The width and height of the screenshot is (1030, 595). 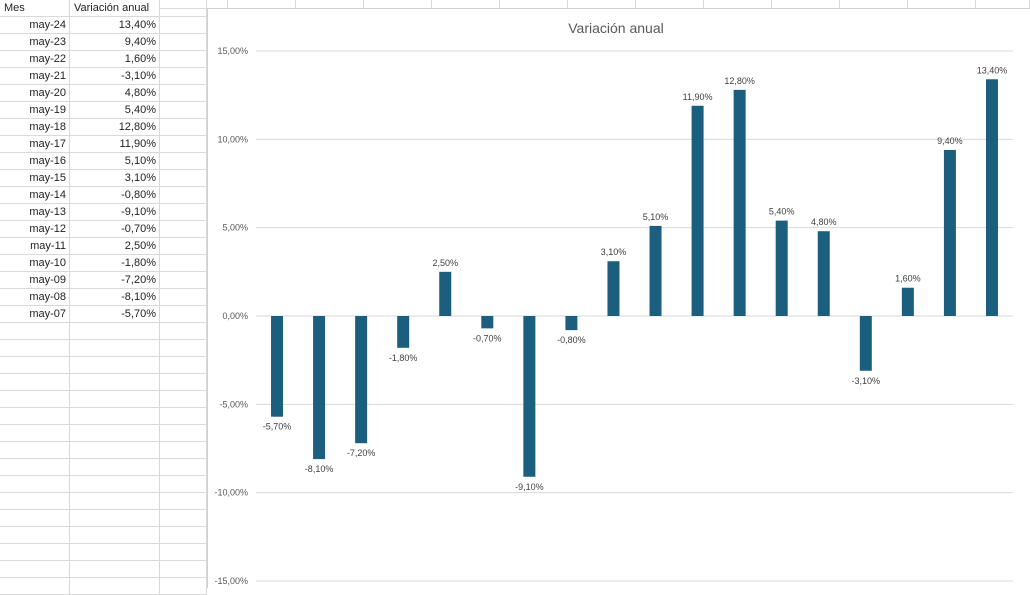 I want to click on month-cell: may-12, so click(x=35, y=229).